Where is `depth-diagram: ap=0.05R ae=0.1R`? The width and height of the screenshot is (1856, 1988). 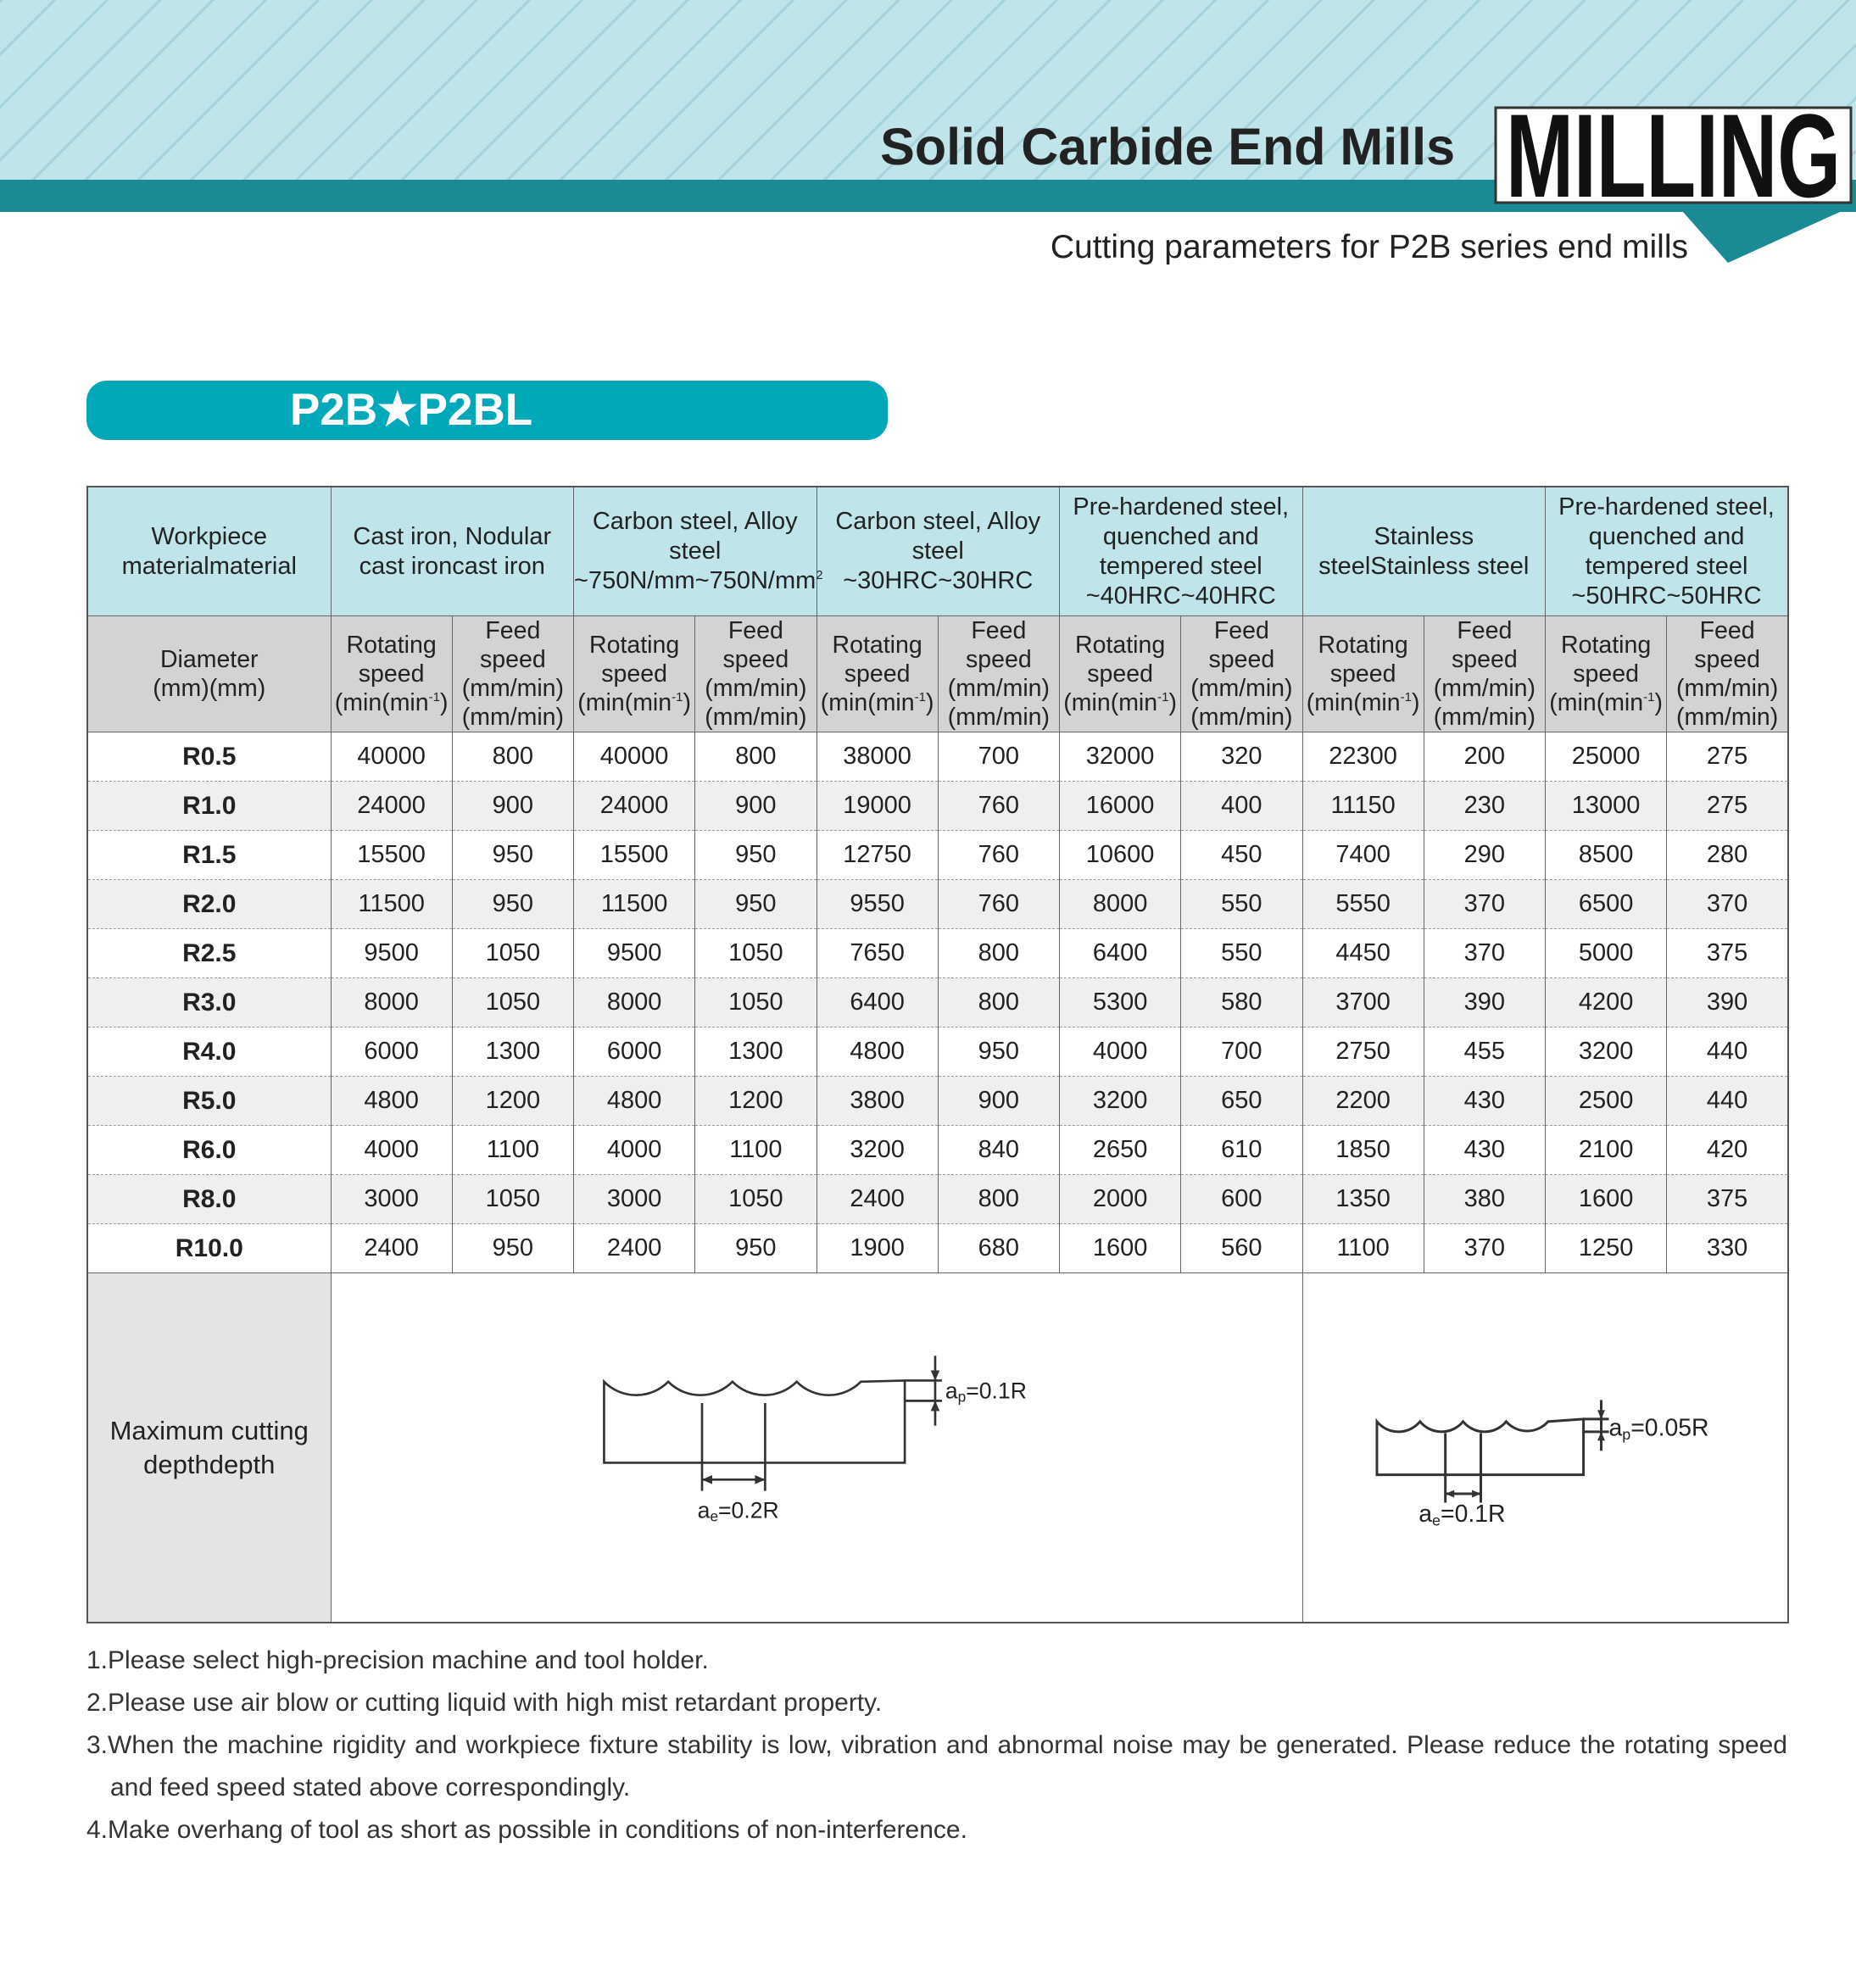
depth-diagram: ap=0.05R ae=0.1R is located at coordinates (1541, 1464).